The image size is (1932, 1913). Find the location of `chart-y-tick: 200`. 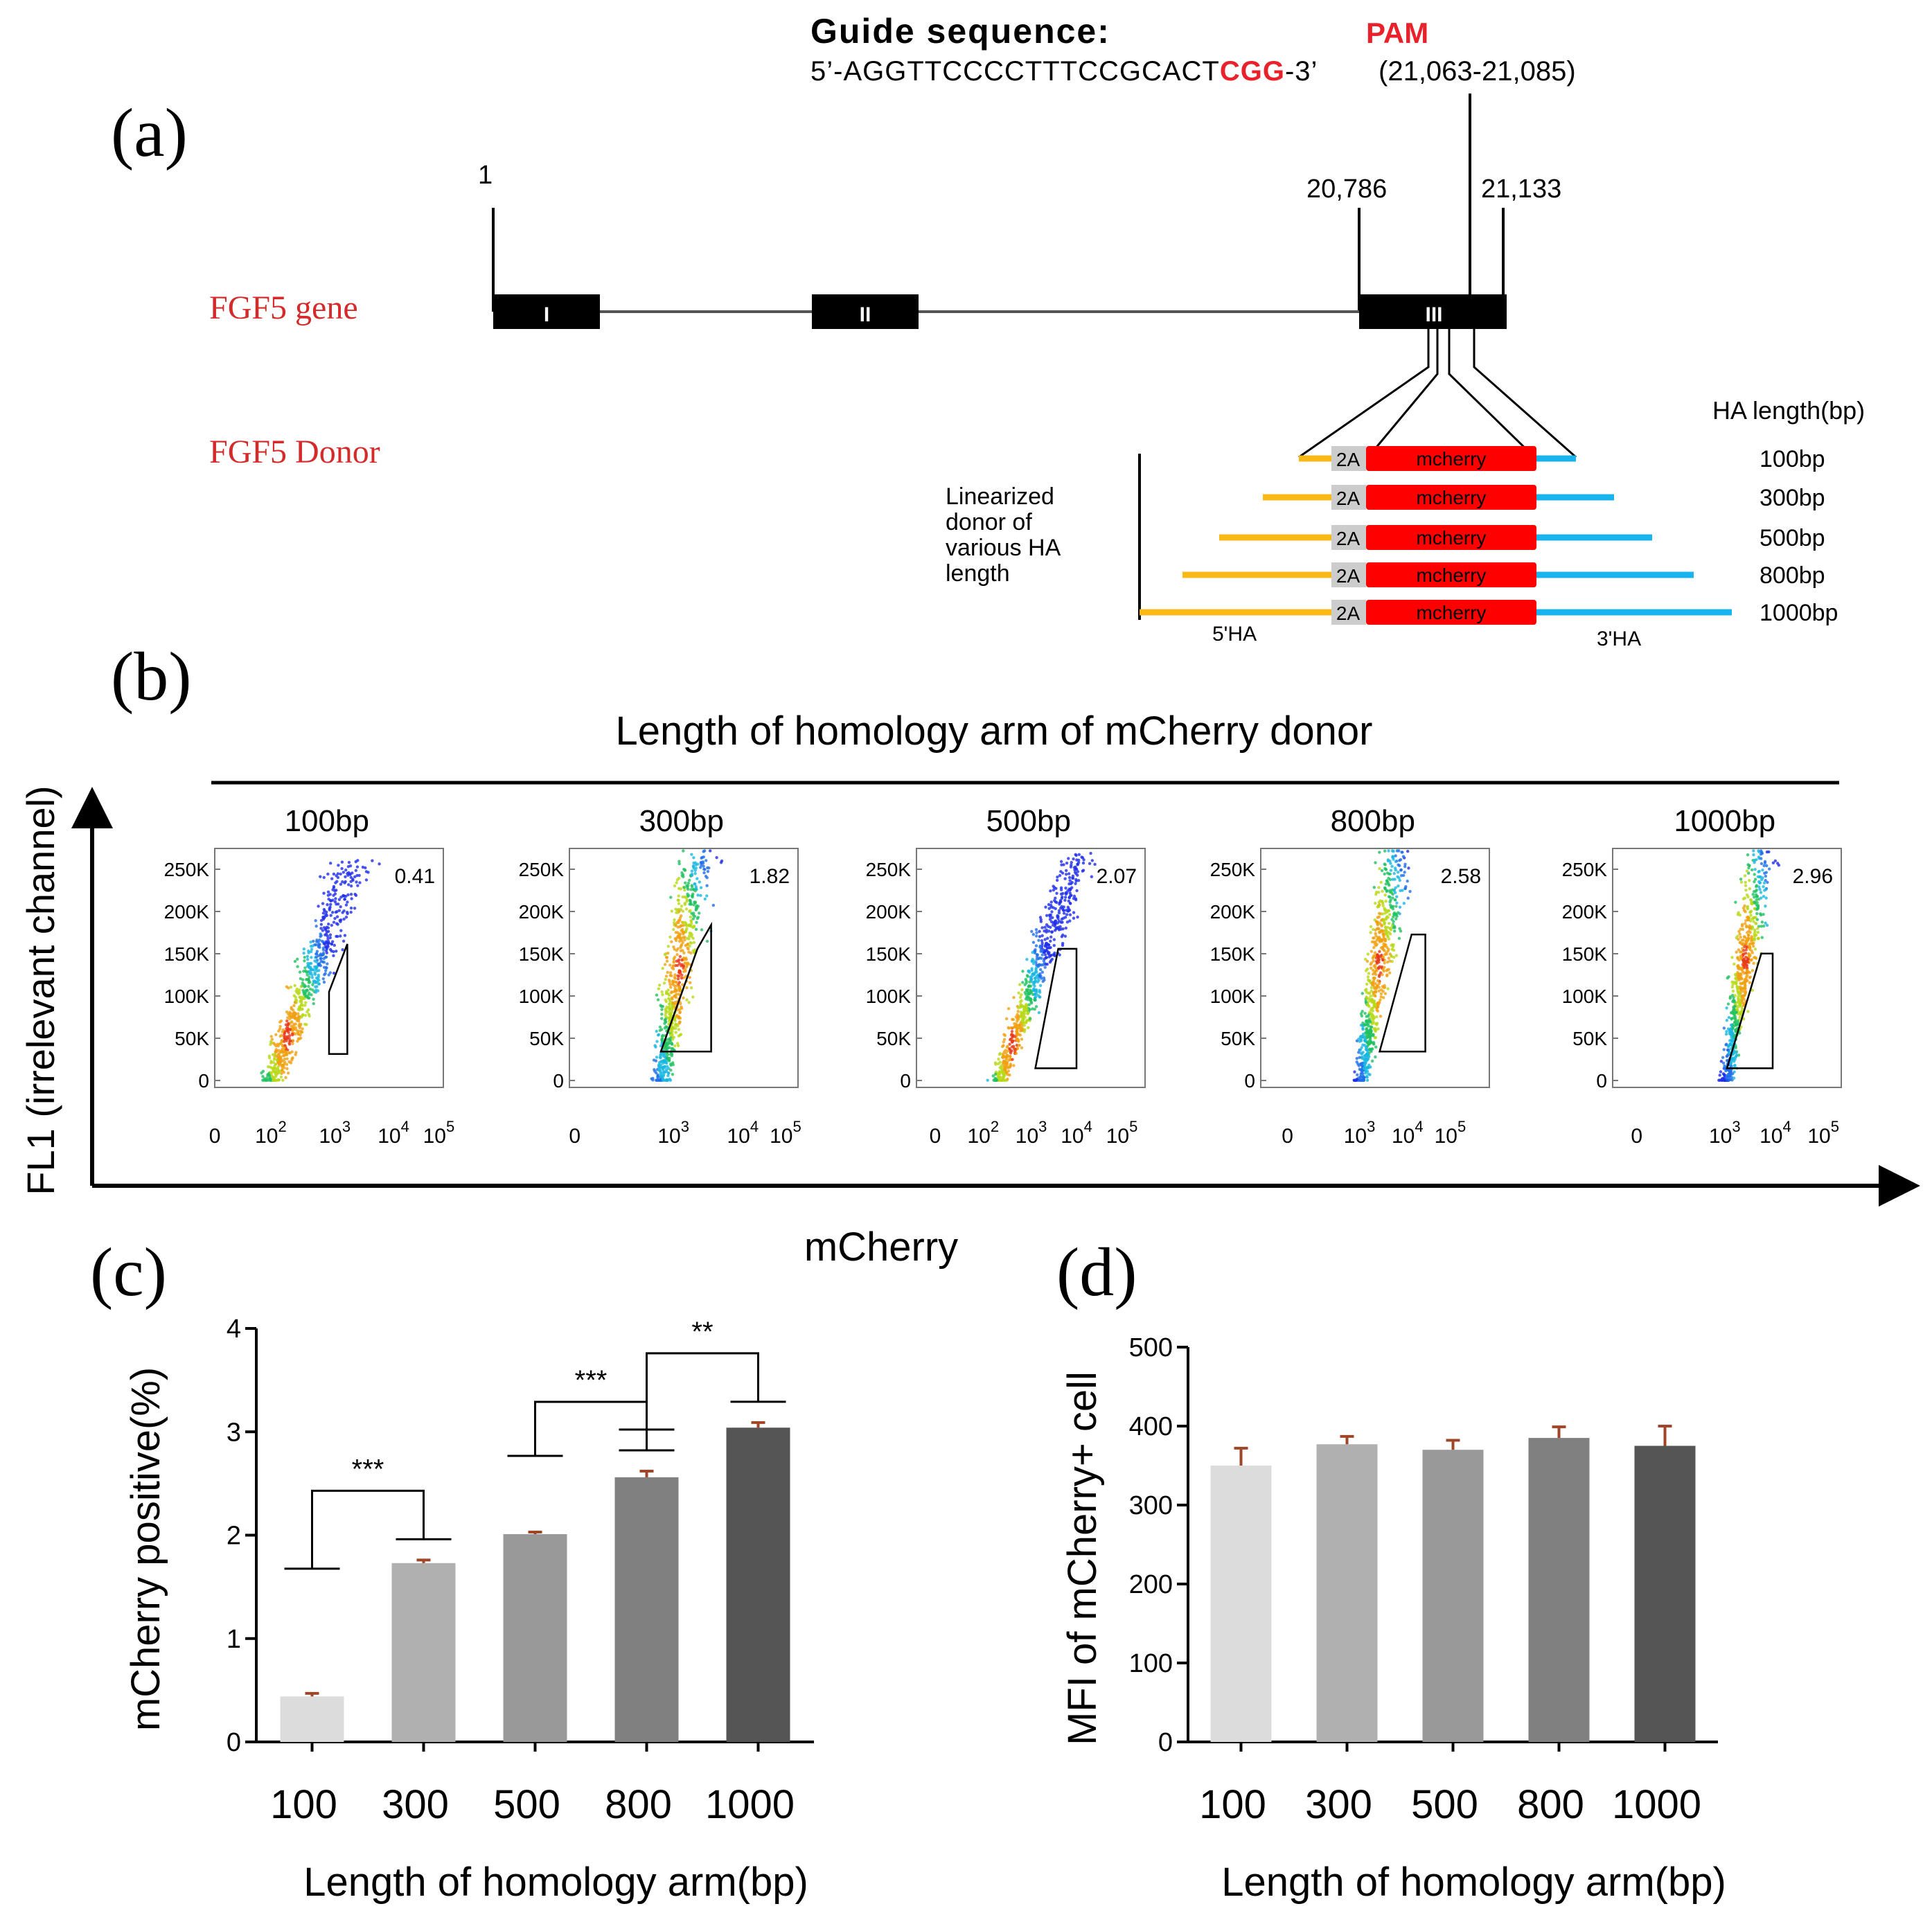

chart-y-tick: 200 is located at coordinates (1151, 1584).